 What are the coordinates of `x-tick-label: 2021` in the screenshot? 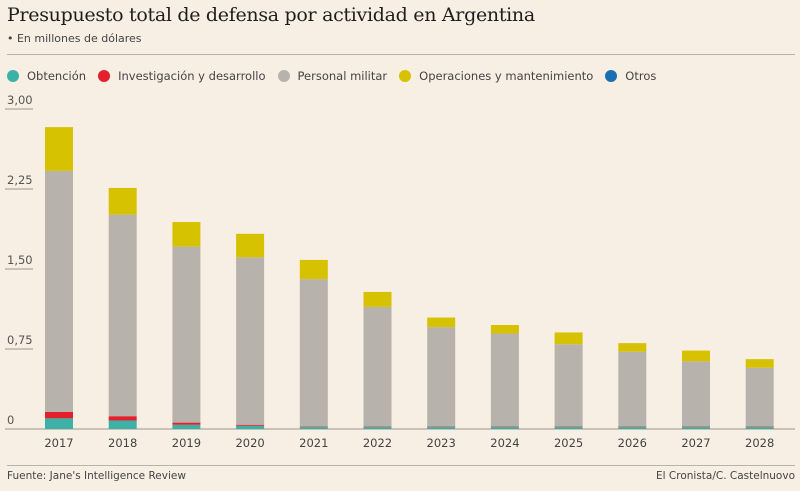 It's located at (313, 443).